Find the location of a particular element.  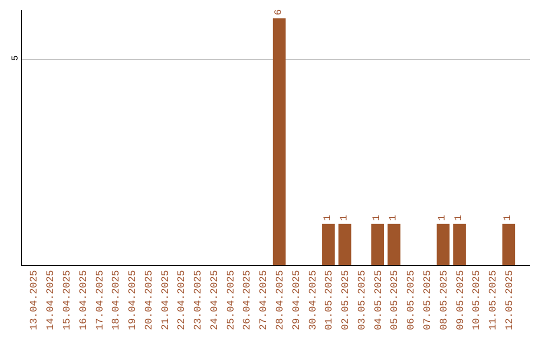

x-tick-label: 22.04.2025 is located at coordinates (182, 300).